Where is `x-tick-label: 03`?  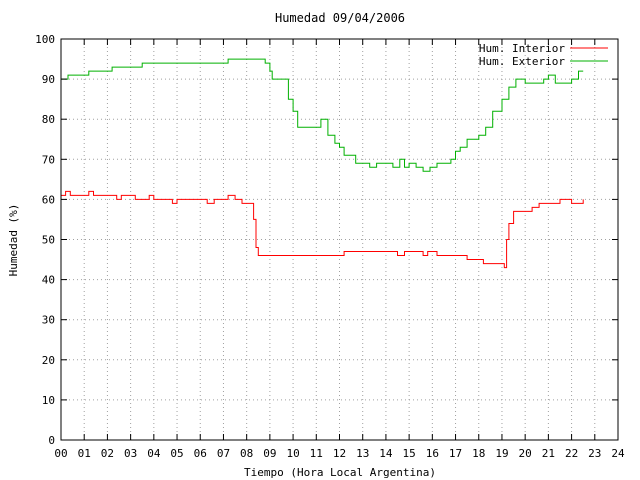
x-tick-label: 03 is located at coordinates (130, 453).